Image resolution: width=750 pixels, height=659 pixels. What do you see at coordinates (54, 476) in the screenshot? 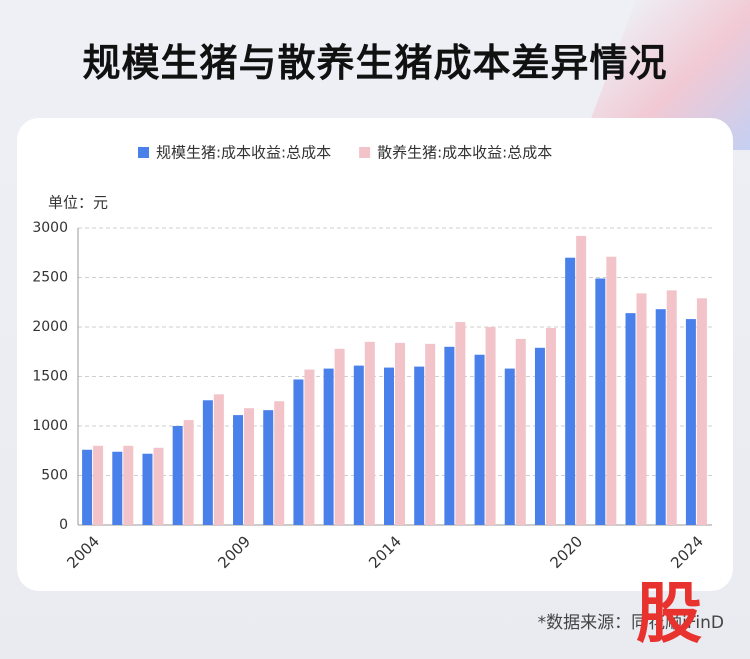
I see `y-tick-label: 500` at bounding box center [54, 476].